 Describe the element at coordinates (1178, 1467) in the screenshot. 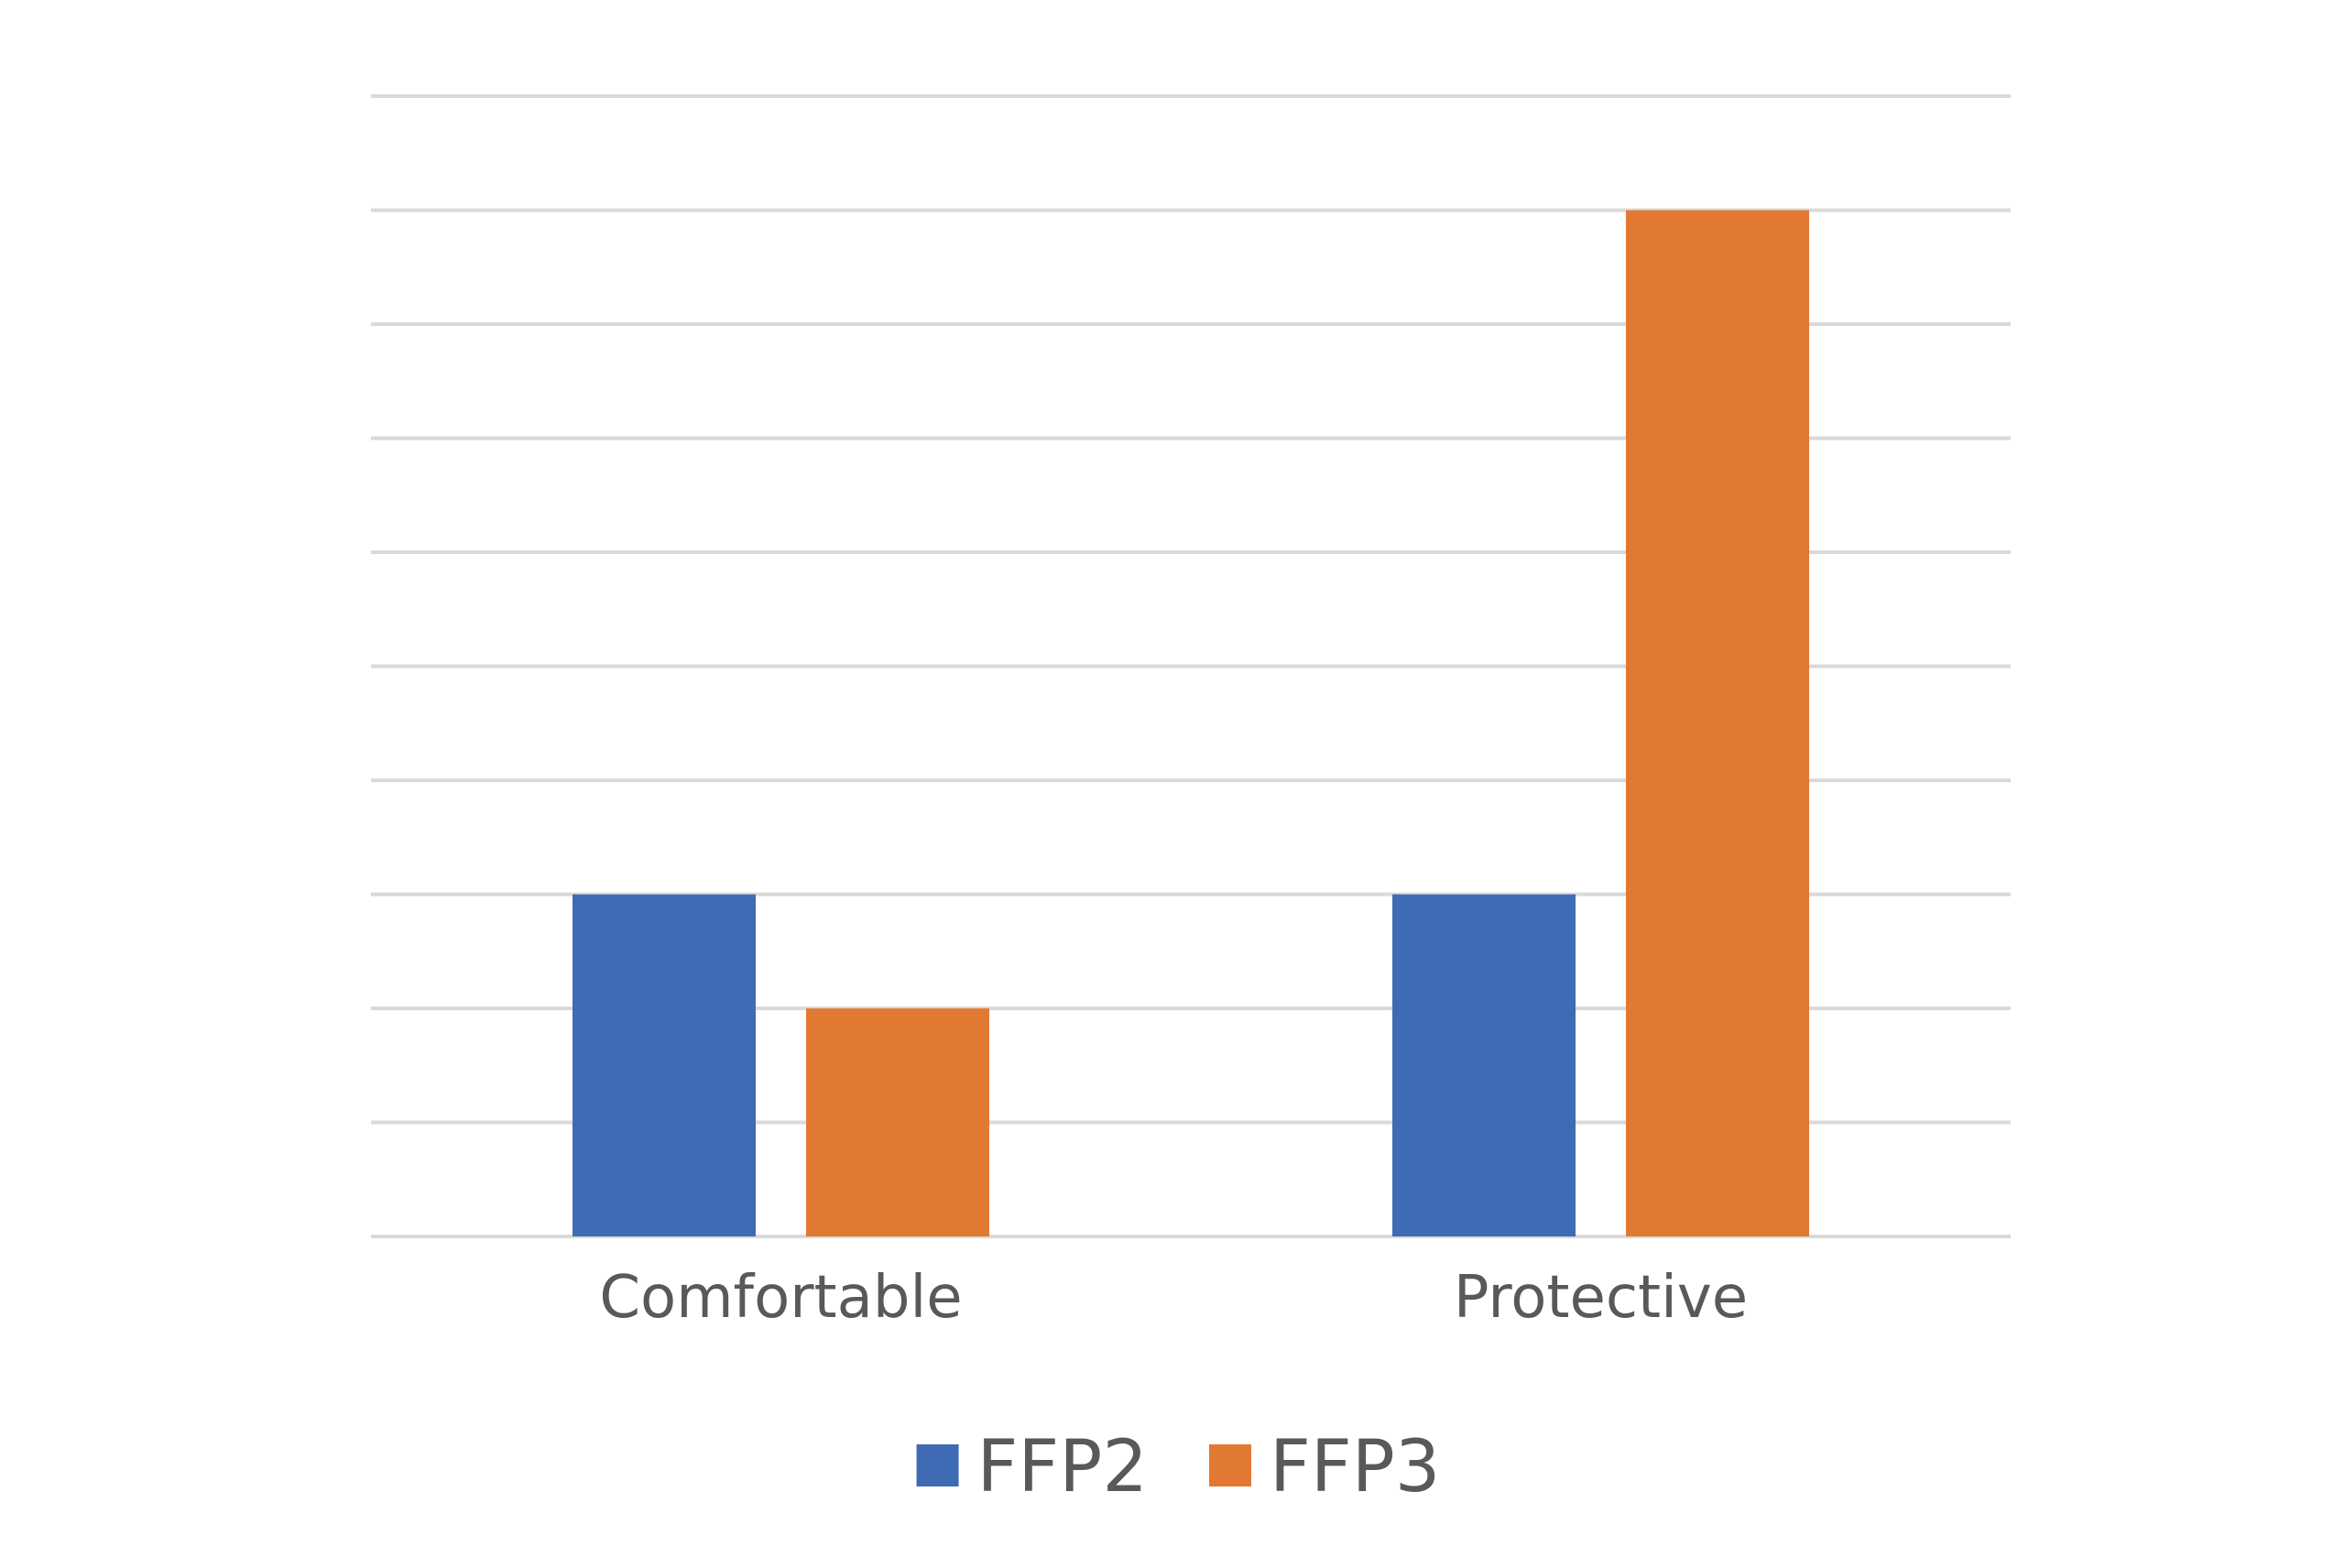

I see `legend: FFP2 FFP3` at that location.